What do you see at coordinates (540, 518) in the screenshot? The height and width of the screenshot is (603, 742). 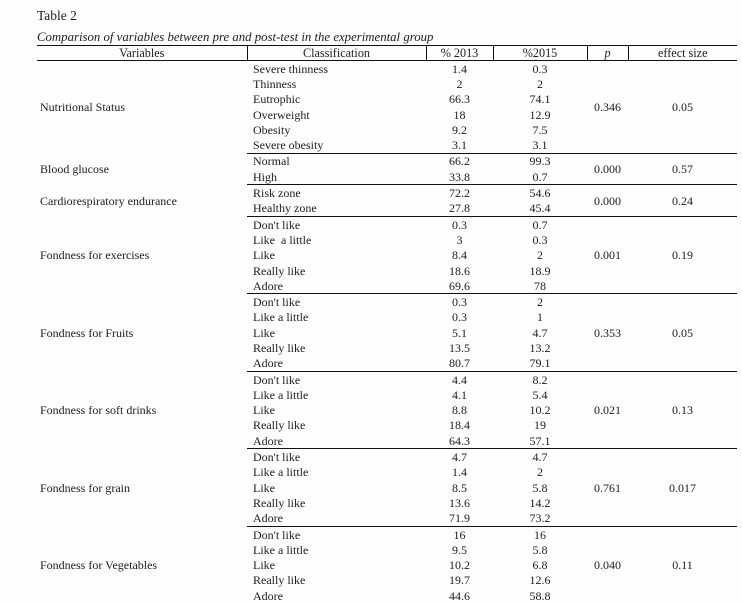 I see `value-2015: 73.2` at bounding box center [540, 518].